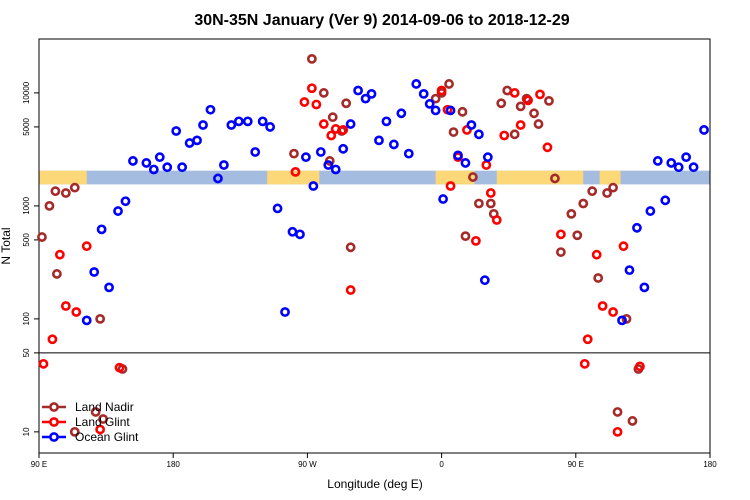  Describe the element at coordinates (307, 464) in the screenshot. I see `x-tick-label: 90 W` at that location.